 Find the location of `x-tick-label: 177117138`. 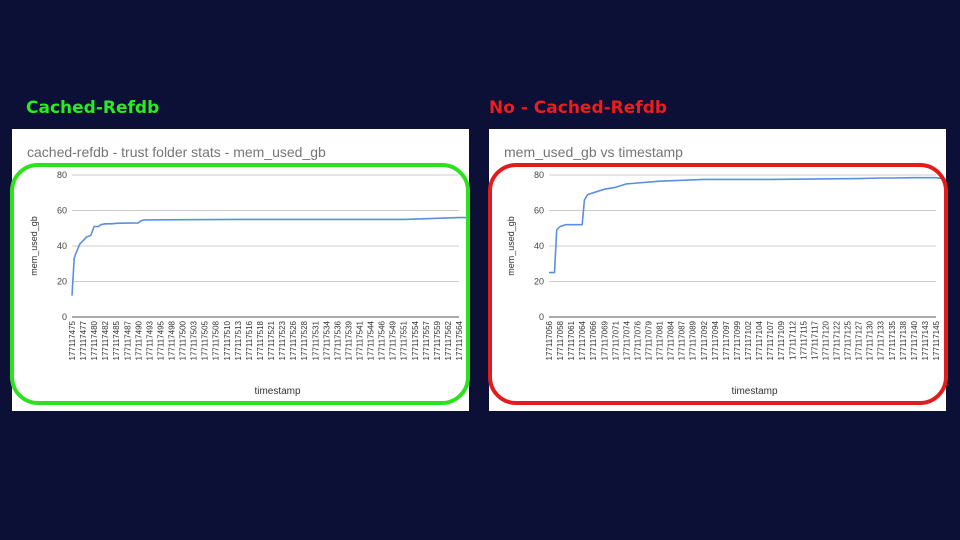

x-tick-label: 177117138 is located at coordinates (903, 340).